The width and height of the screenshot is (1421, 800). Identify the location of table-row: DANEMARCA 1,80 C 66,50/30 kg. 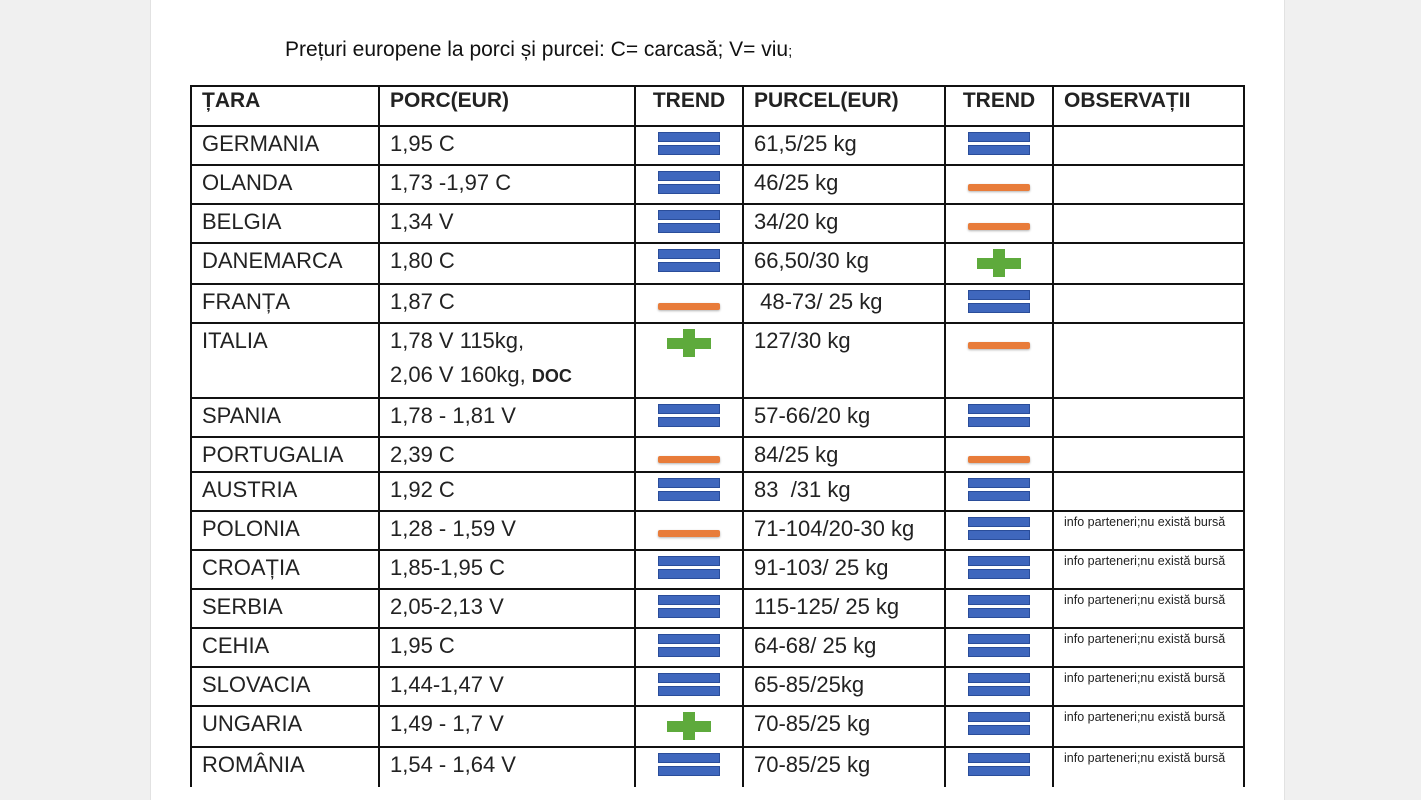
(717, 263).